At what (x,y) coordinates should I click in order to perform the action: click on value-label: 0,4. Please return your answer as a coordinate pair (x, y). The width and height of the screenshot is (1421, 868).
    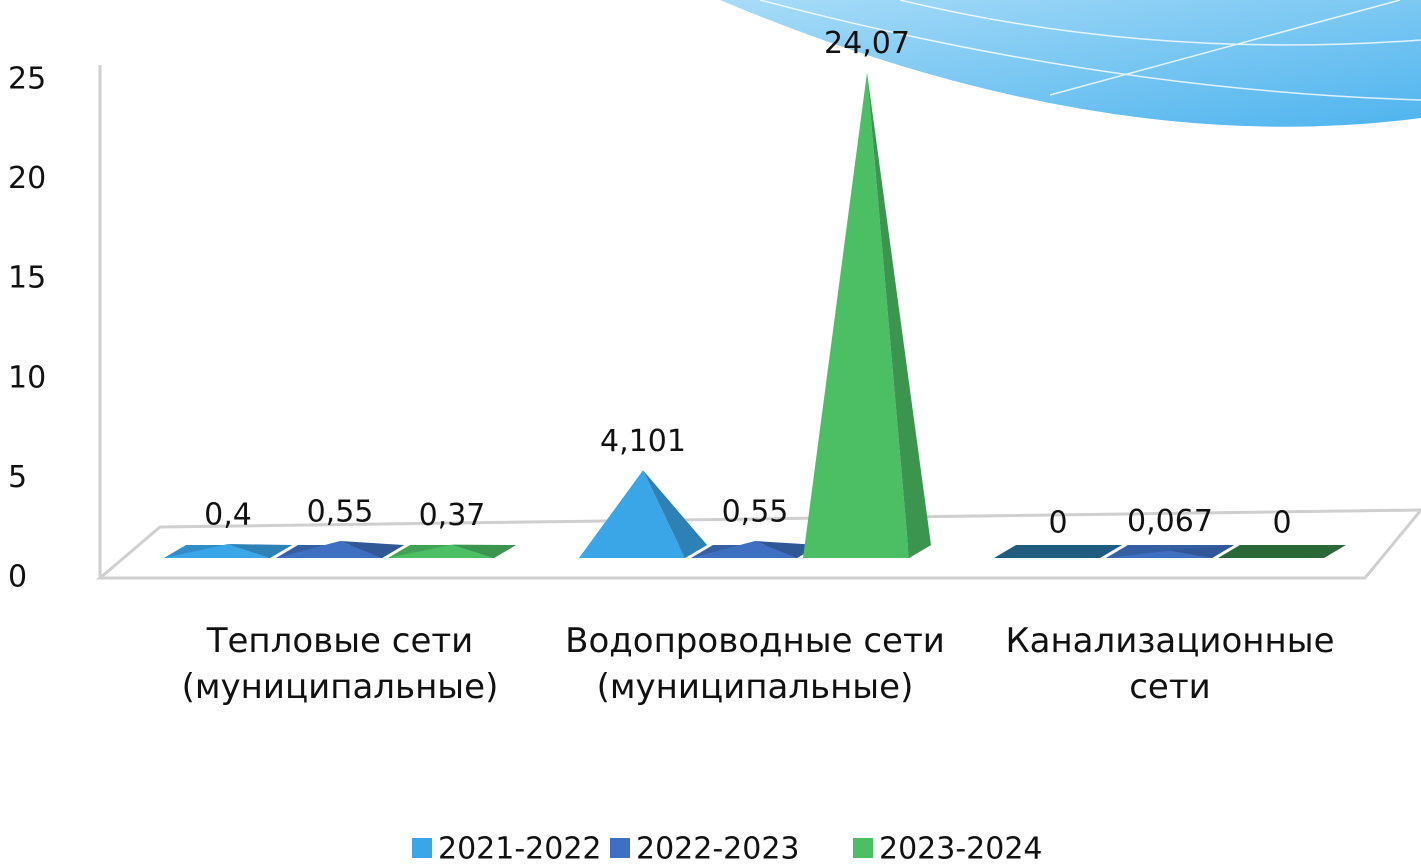
    Looking at the image, I should click on (228, 515).